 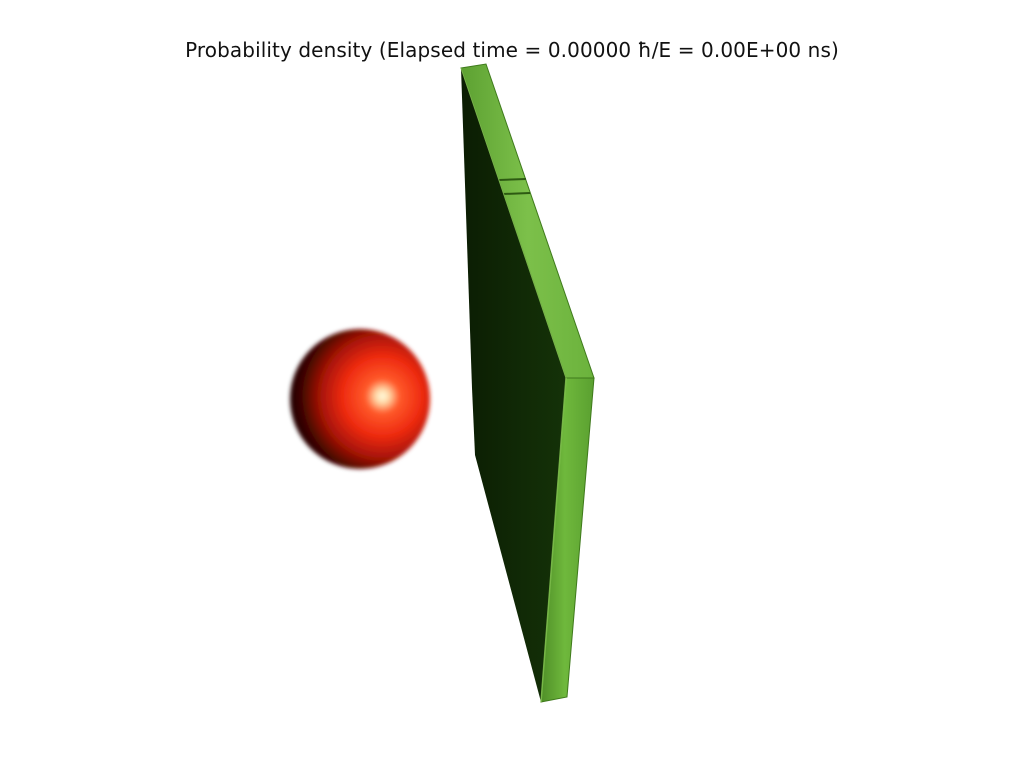 What do you see at coordinates (360, 399) in the screenshot?
I see `wavepacket-sphere` at bounding box center [360, 399].